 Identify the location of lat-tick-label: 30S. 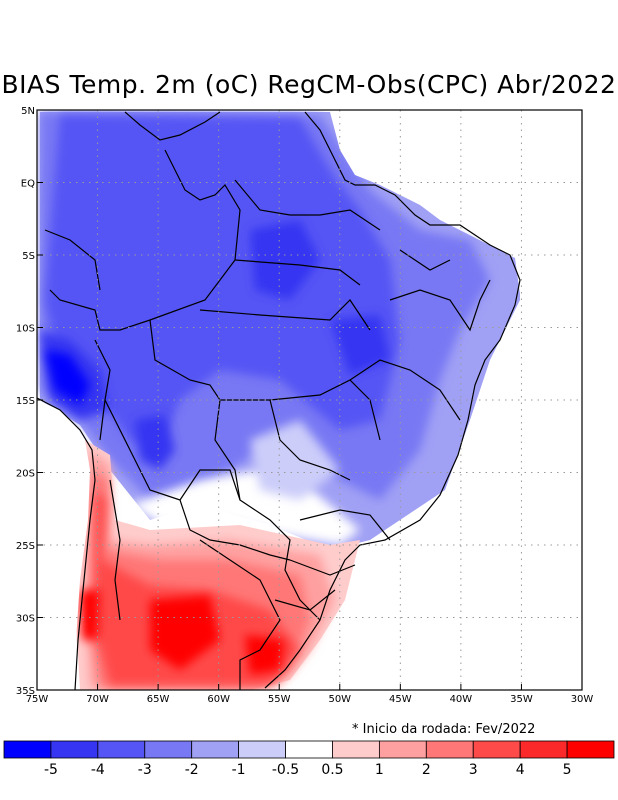
(25, 619).